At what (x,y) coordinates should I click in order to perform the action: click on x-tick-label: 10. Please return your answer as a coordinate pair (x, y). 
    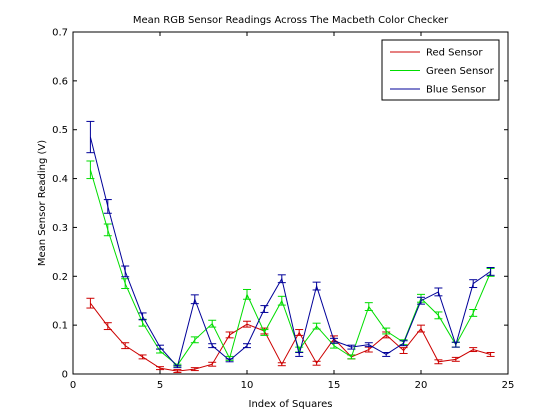
    Looking at the image, I should click on (247, 385).